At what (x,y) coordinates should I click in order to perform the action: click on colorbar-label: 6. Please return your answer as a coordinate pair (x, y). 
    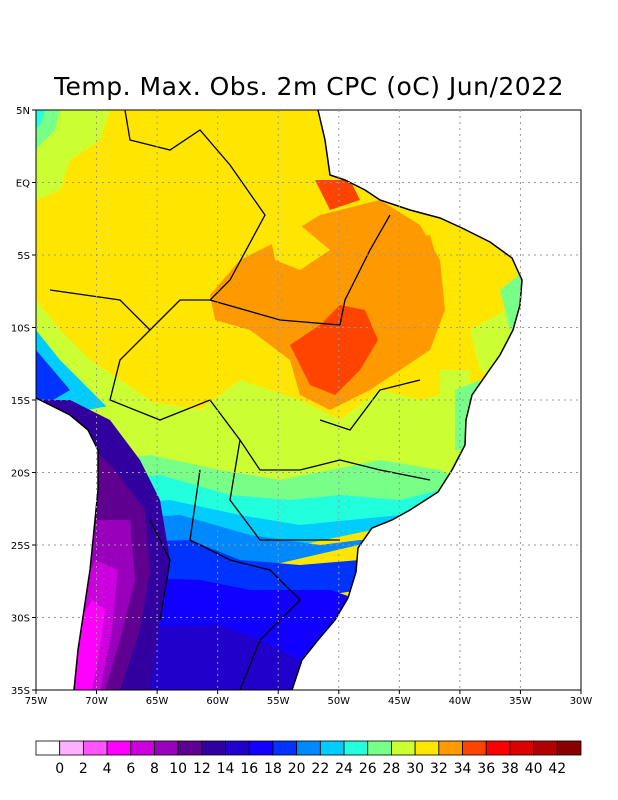
    Looking at the image, I should click on (130, 769).